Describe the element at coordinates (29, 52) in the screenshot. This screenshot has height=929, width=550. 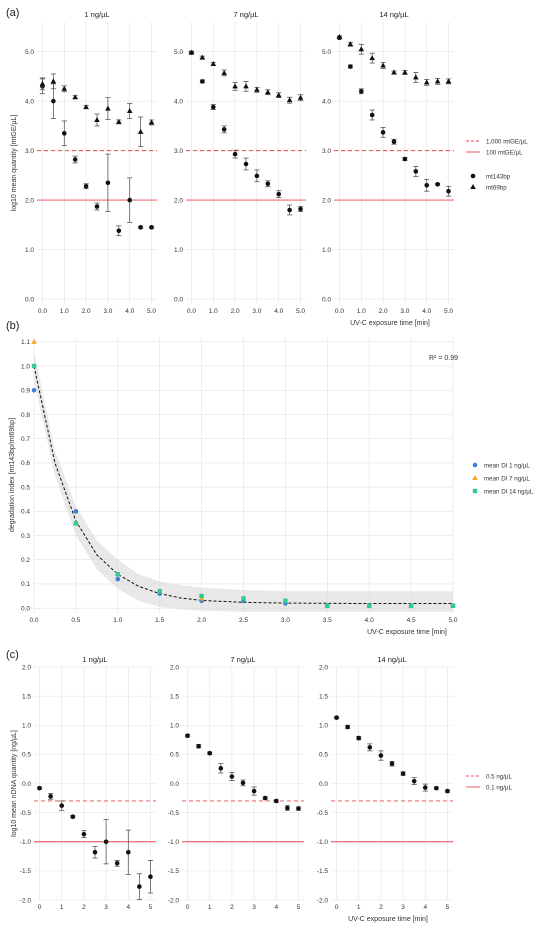
I see `y-tick-label: 5.0` at that location.